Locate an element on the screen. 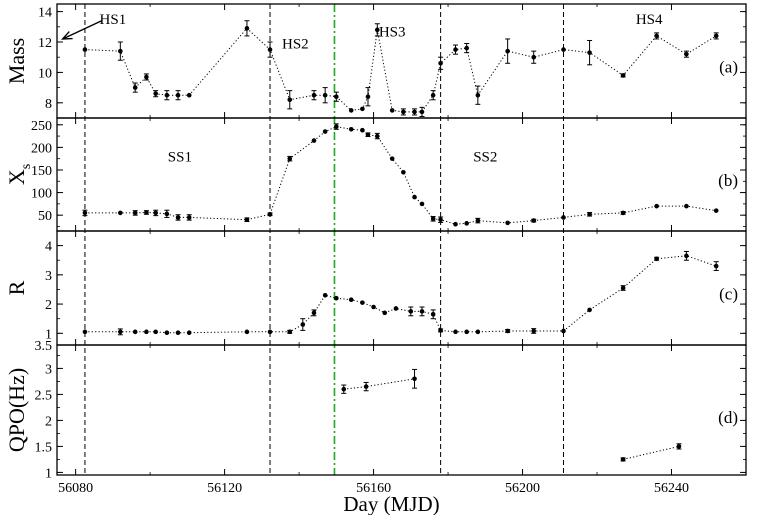 The height and width of the screenshot is (515, 763). ytick-label-b-1: 100 is located at coordinates (41, 194).